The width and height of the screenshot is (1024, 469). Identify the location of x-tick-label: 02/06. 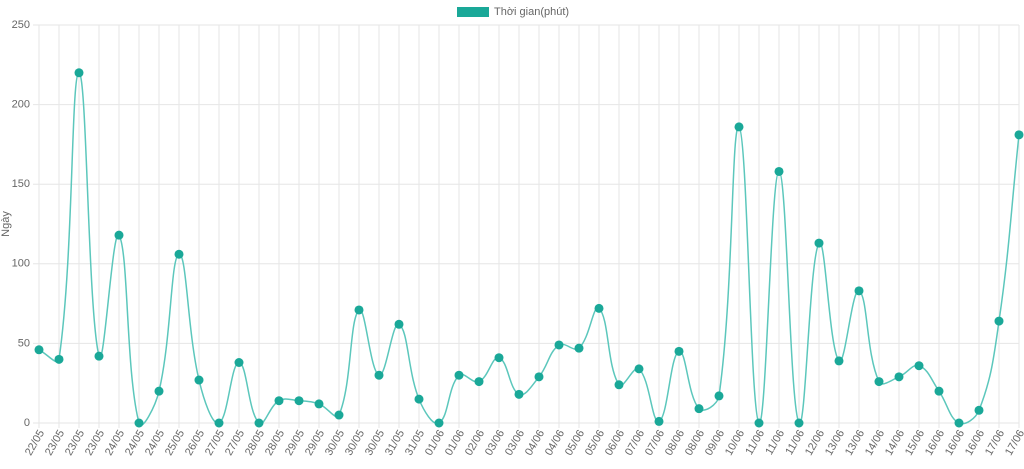
(475, 443).